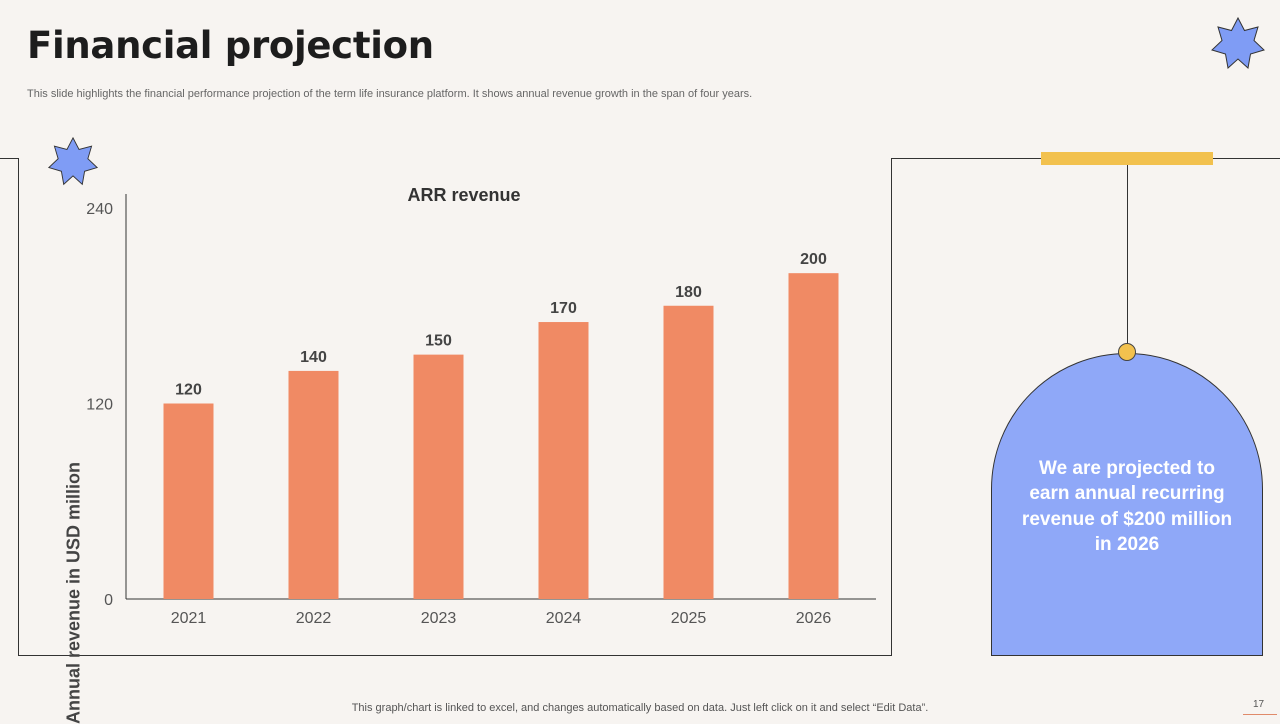 The height and width of the screenshot is (724, 1280). I want to click on data-label: 120, so click(188, 390).